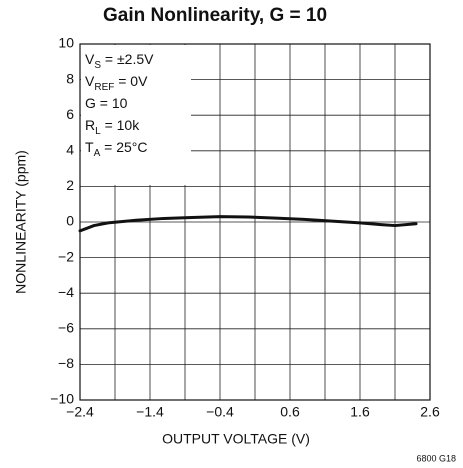  What do you see at coordinates (80, 412) in the screenshot?
I see `x-tick-label: −2.4` at bounding box center [80, 412].